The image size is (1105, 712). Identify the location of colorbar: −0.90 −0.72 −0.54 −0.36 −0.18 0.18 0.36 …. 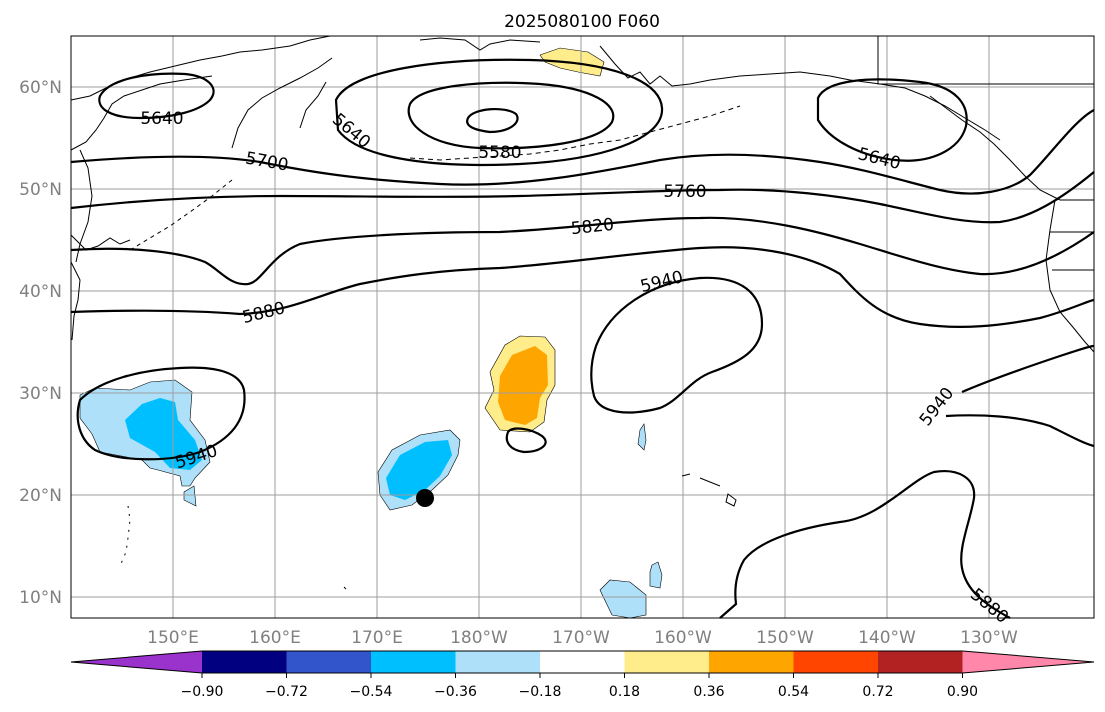
(582, 675).